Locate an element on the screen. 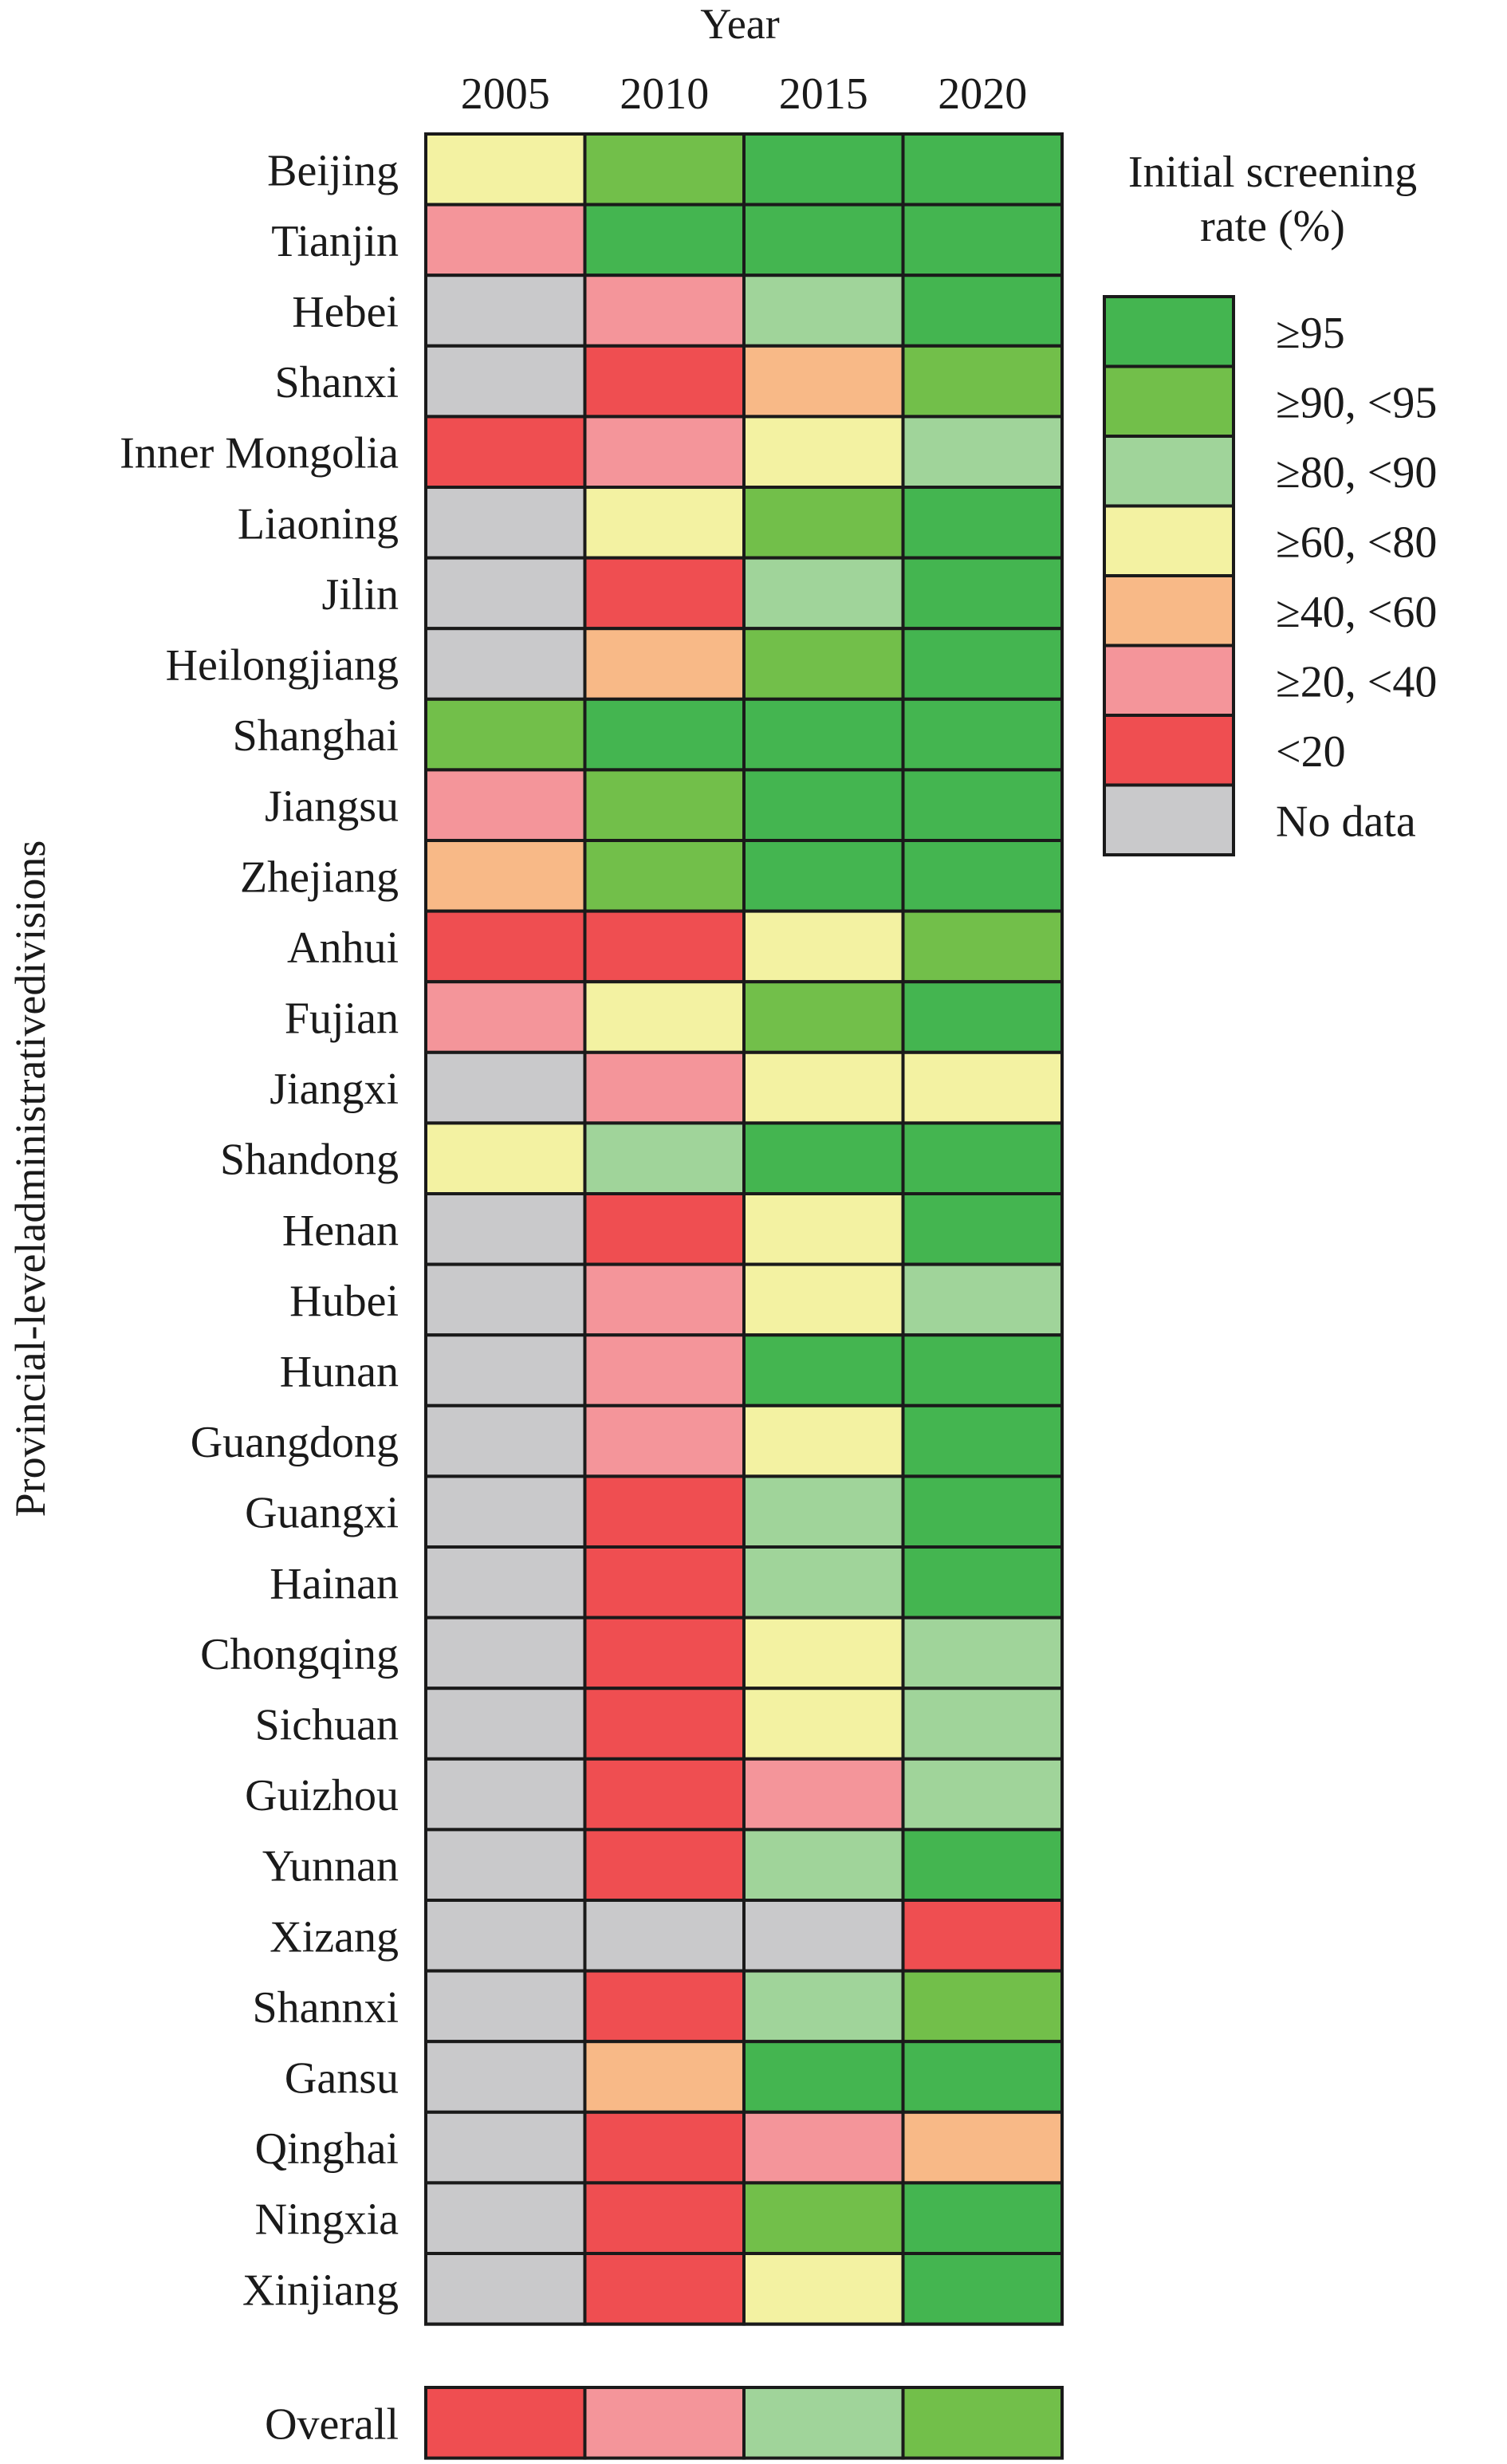 This screenshot has width=1507, height=2464. row-label: Fujian is located at coordinates (342, 1019).